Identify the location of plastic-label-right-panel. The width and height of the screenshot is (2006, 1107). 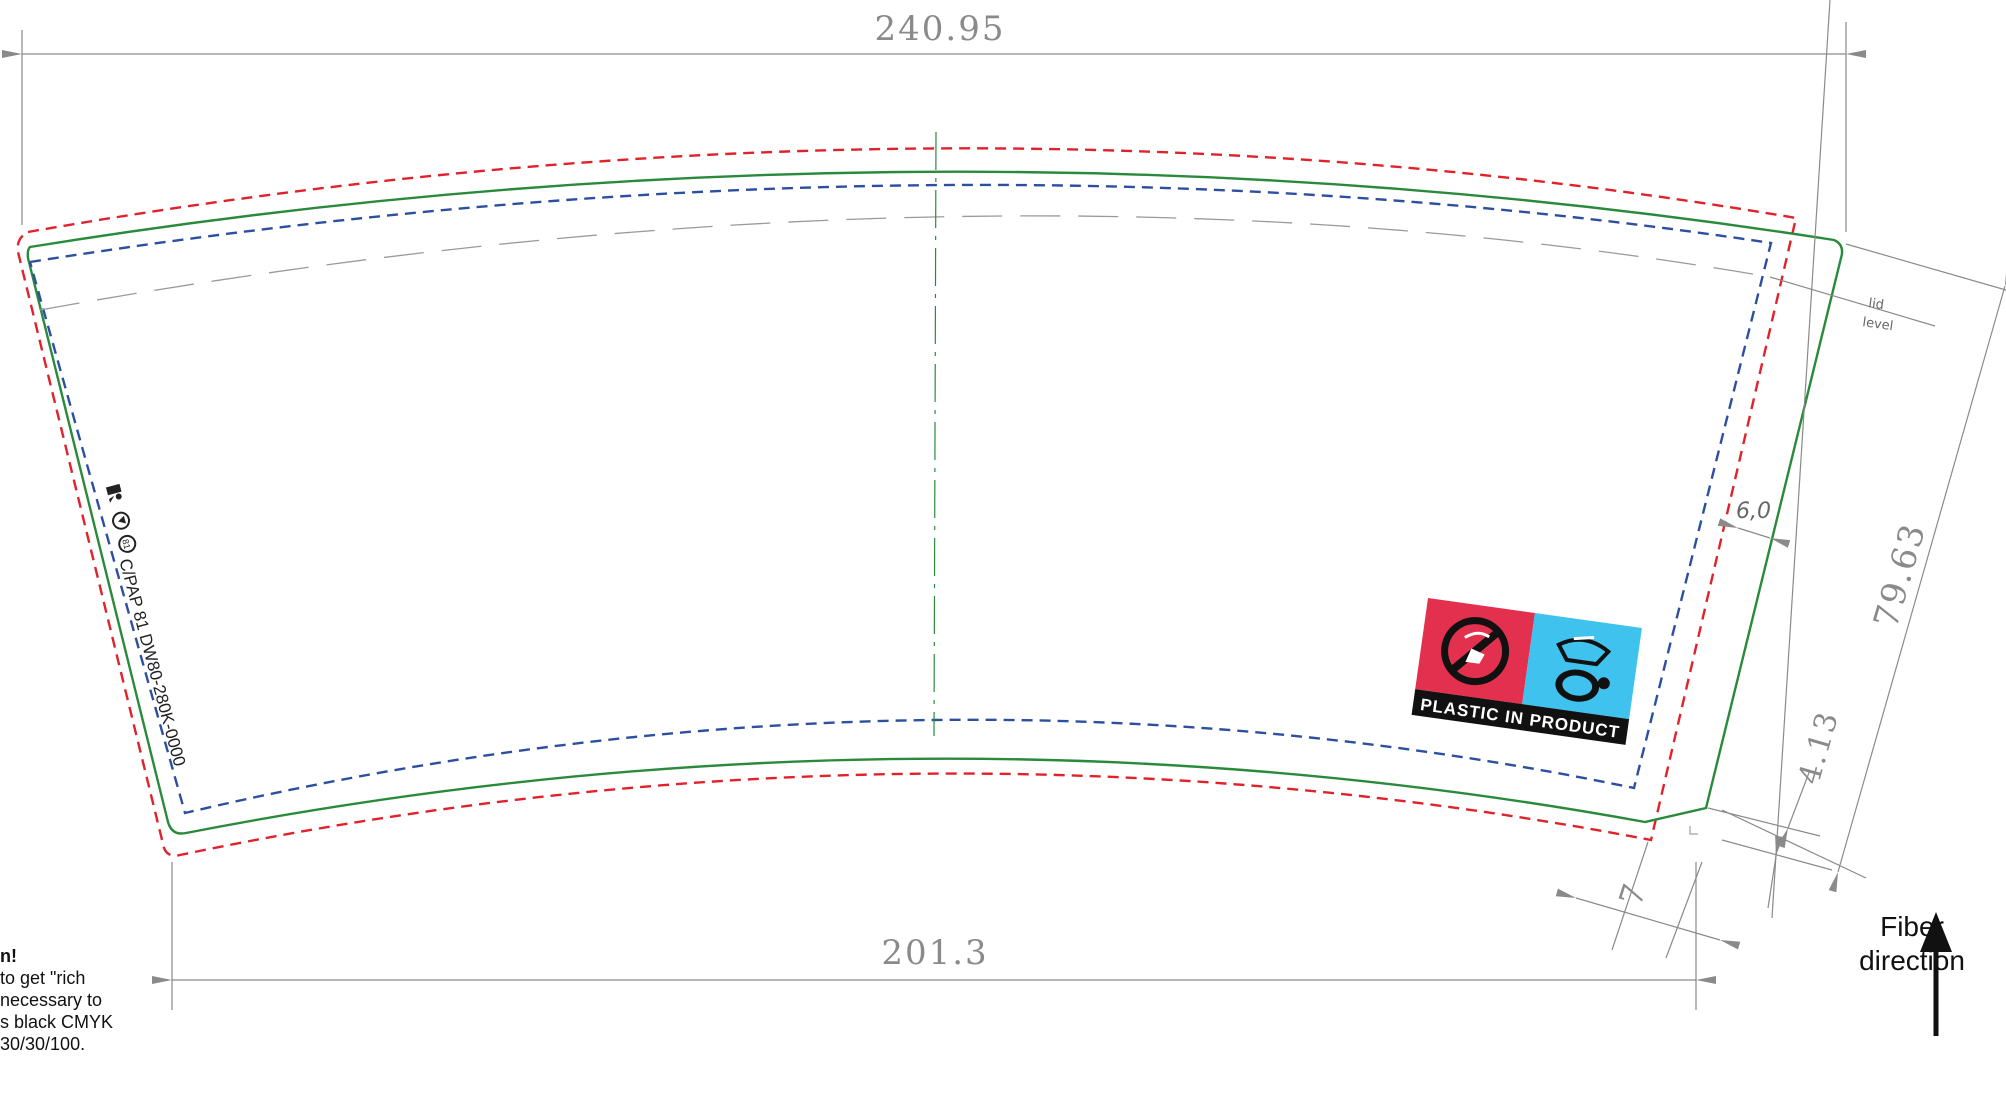
(1582, 666).